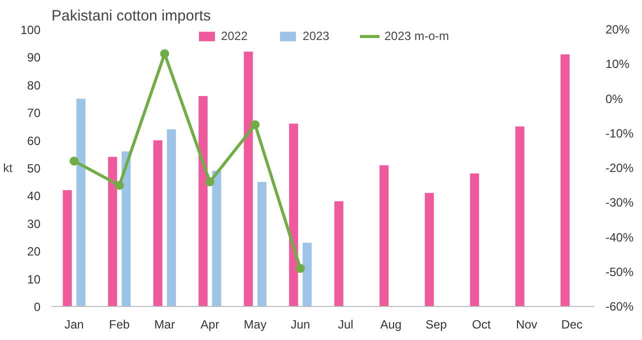 The image size is (642, 340). What do you see at coordinates (436, 325) in the screenshot?
I see `x-tick-label: Sep` at bounding box center [436, 325].